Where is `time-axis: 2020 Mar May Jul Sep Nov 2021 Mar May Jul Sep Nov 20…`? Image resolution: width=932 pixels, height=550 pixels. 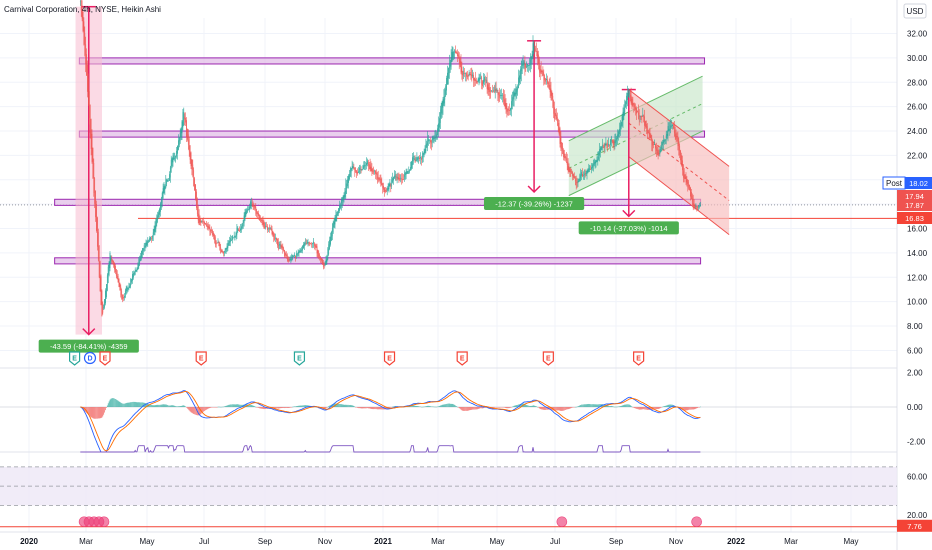 time-axis: 2020 Mar May Jul Sep Nov 2021 Mar May Jul Sep Nov 20… is located at coordinates (439, 541).